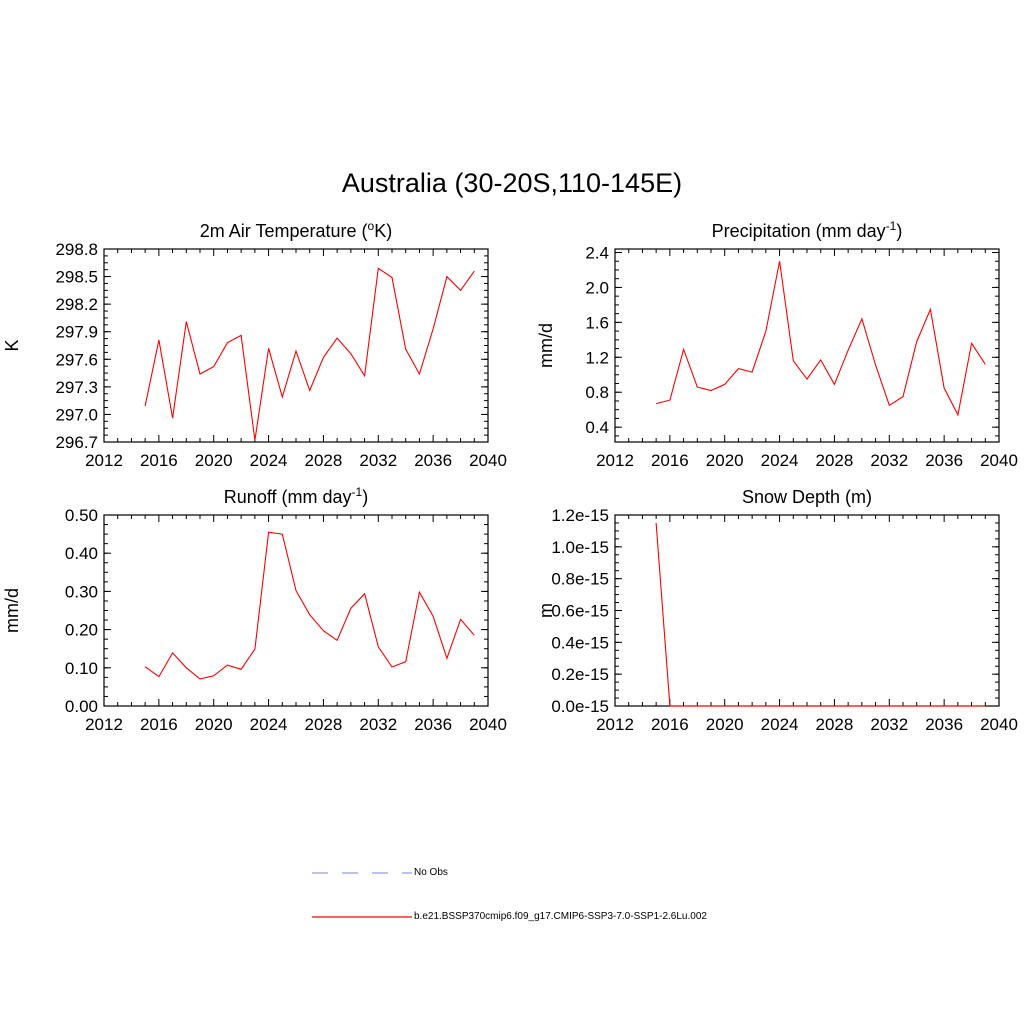 The image size is (1024, 1024). What do you see at coordinates (76, 249) in the screenshot?
I see `y-tick-label: 298.8` at bounding box center [76, 249].